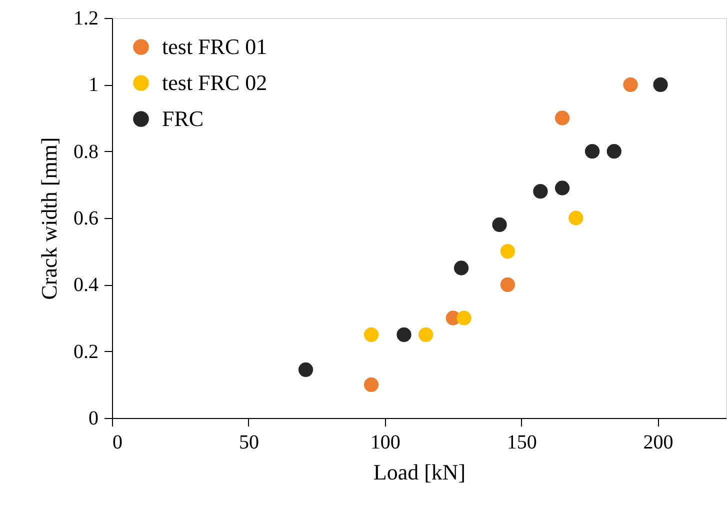 The height and width of the screenshot is (513, 727). I want to click on y-tick-label: 1, so click(93, 85).